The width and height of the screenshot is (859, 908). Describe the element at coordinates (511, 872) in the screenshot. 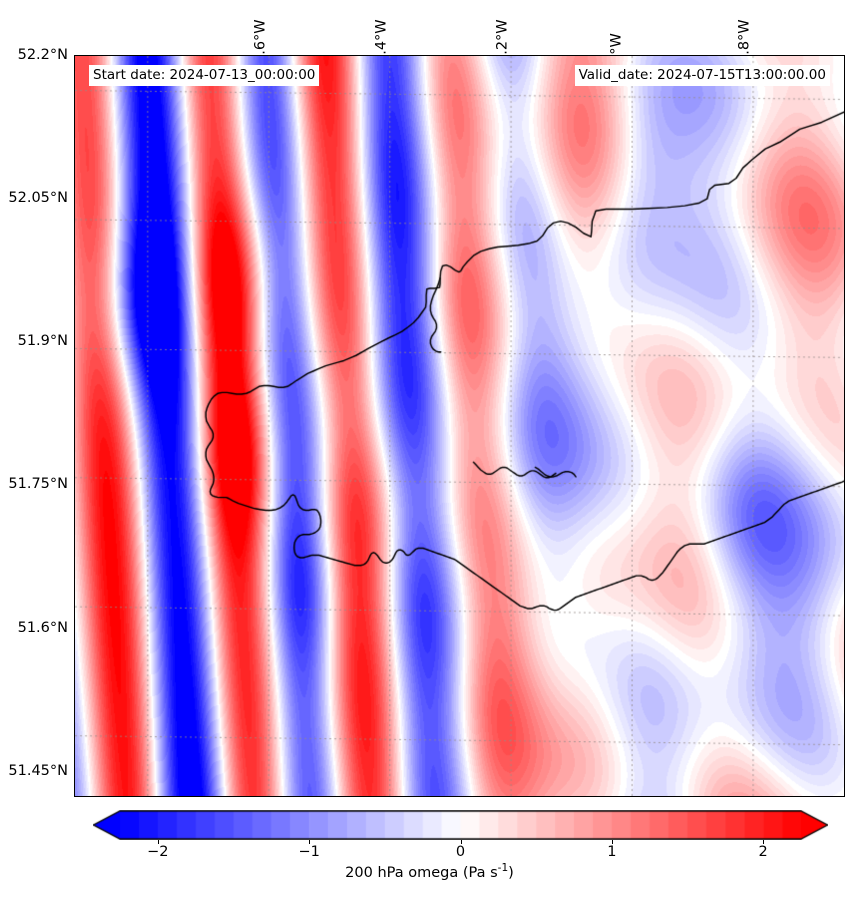

I see `colorbar-label-tail: )` at that location.